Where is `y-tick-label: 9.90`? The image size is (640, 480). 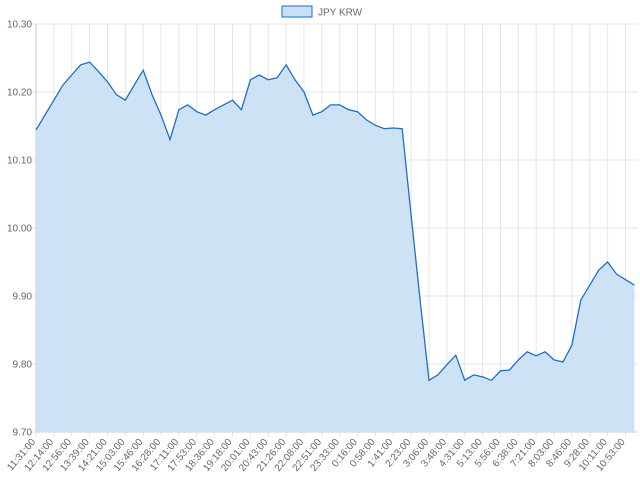 y-tick-label: 9.90 is located at coordinates (23, 297).